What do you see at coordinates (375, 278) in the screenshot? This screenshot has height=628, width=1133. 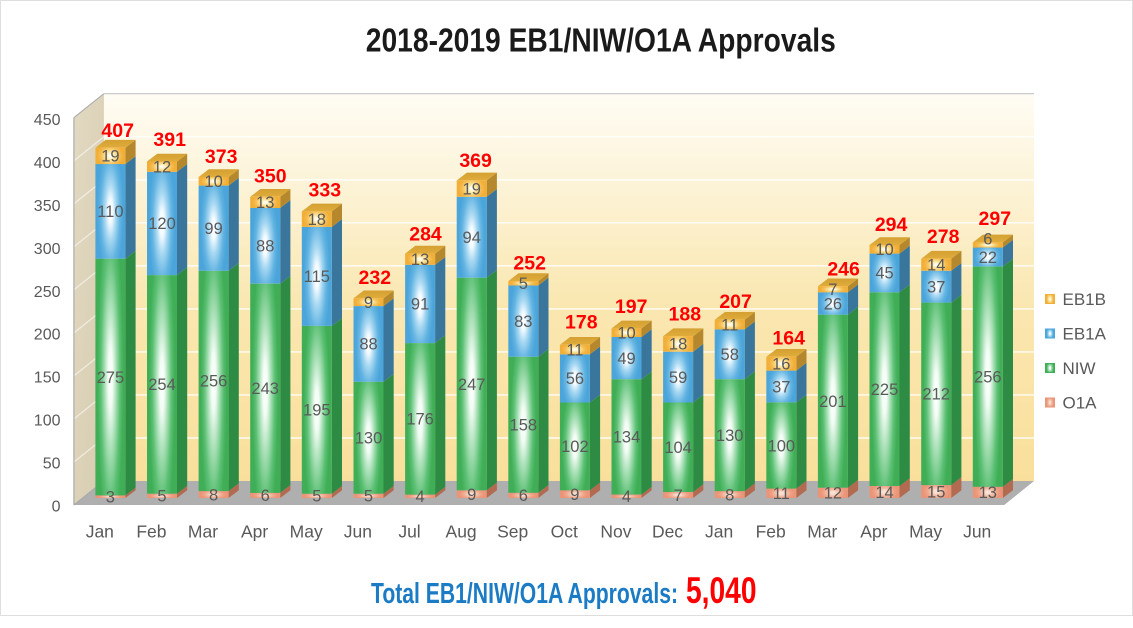 I see `svg-text: 232` at bounding box center [375, 278].